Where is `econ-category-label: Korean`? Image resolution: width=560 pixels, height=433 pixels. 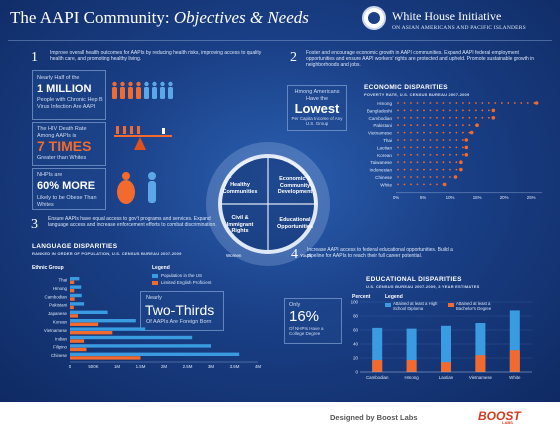
econ-category-label: Korean is located at coordinates (384, 155).